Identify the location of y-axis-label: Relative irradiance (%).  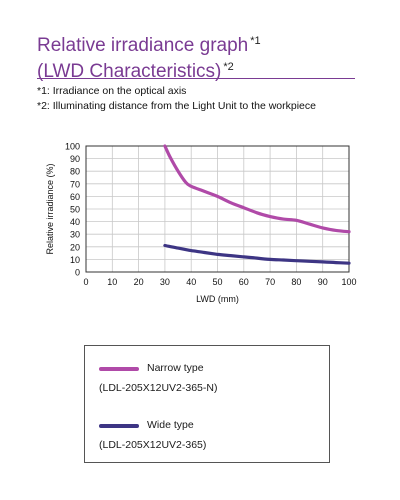
(50, 208).